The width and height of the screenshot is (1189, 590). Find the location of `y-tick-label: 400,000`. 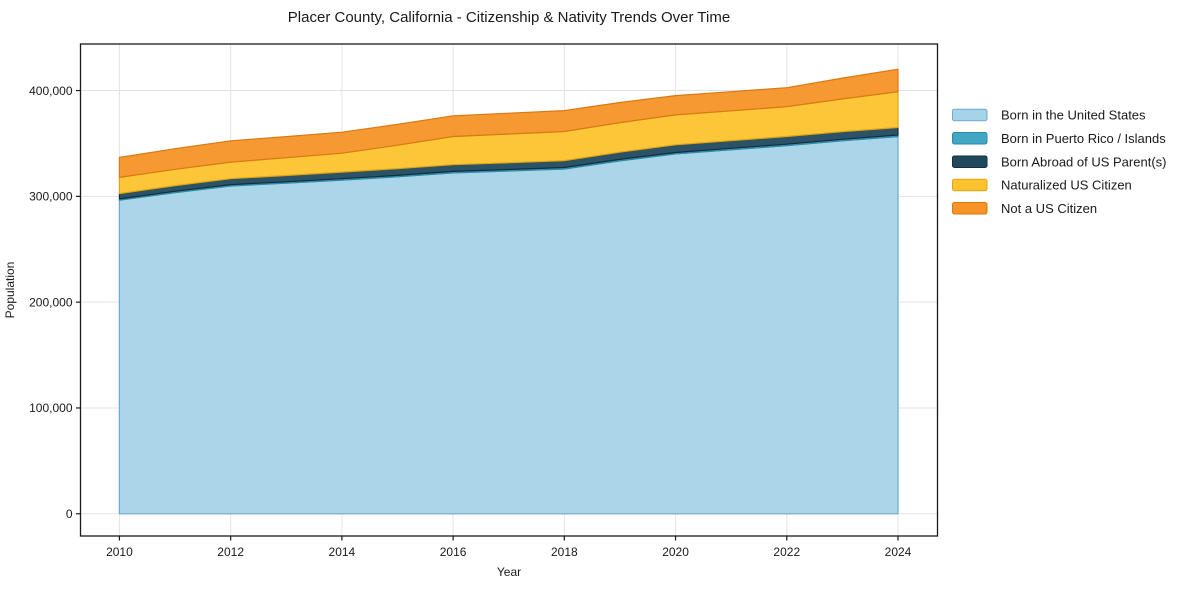

y-tick-label: 400,000 is located at coordinates (51, 91).